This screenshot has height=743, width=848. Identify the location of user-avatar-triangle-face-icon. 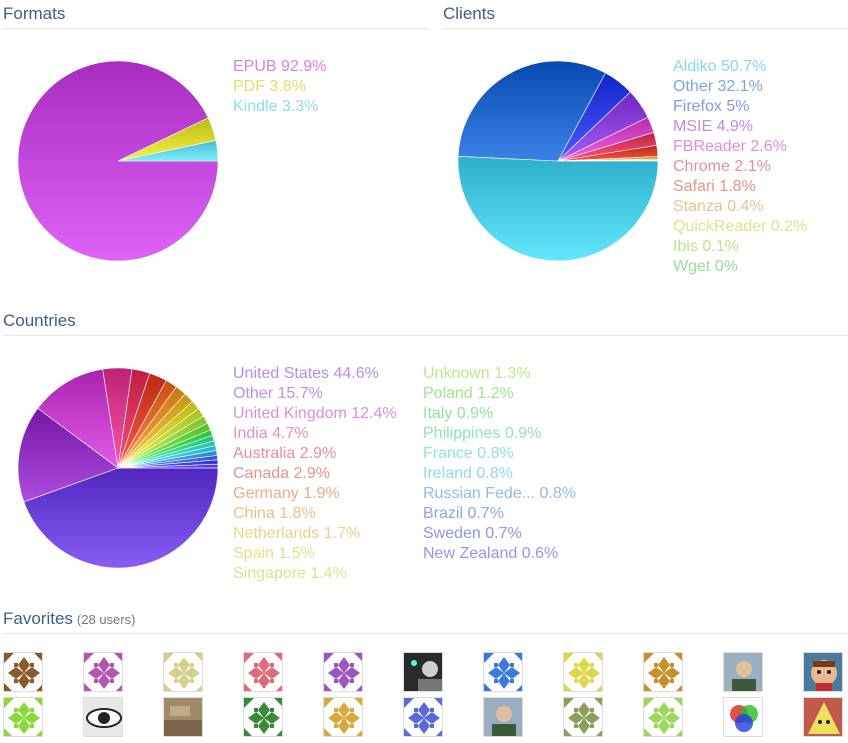
(823, 717).